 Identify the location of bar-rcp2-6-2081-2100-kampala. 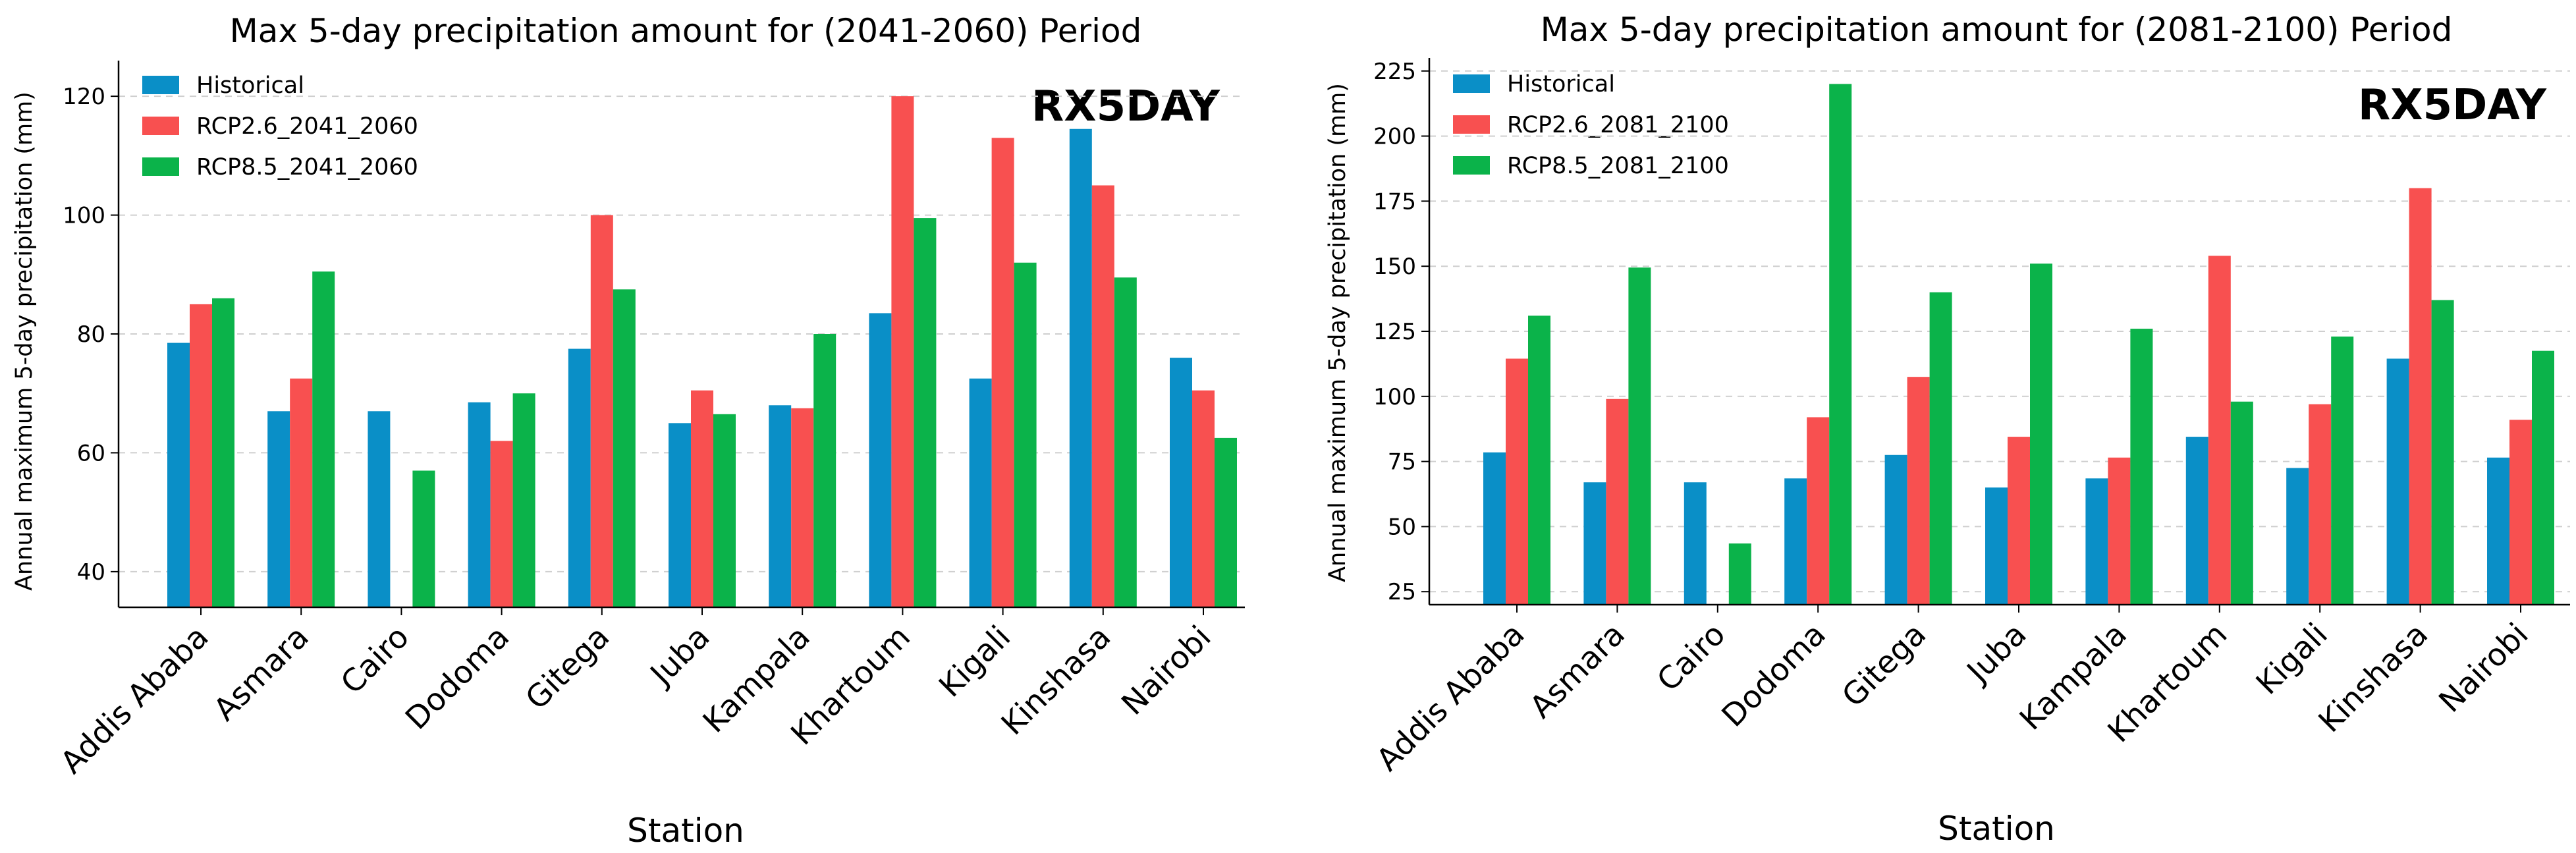
(2119, 531).